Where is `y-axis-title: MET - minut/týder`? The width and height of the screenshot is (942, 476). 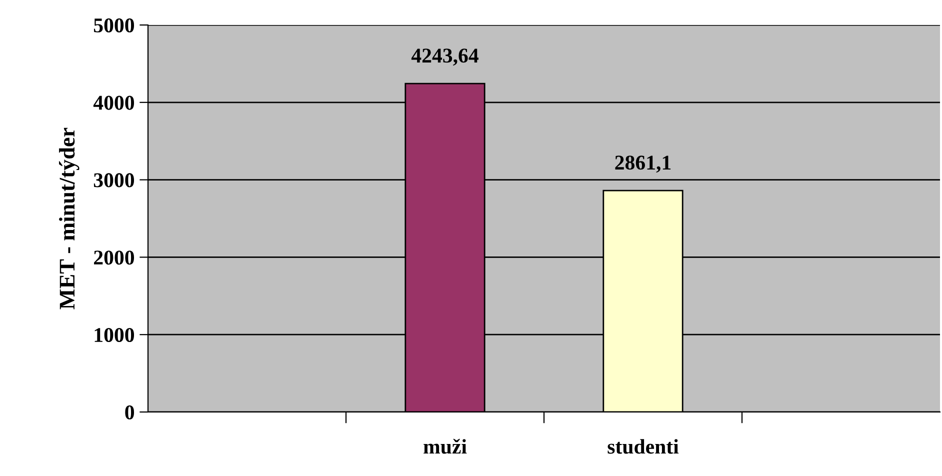
y-axis-title: MET - minut/týder is located at coordinates (69, 219).